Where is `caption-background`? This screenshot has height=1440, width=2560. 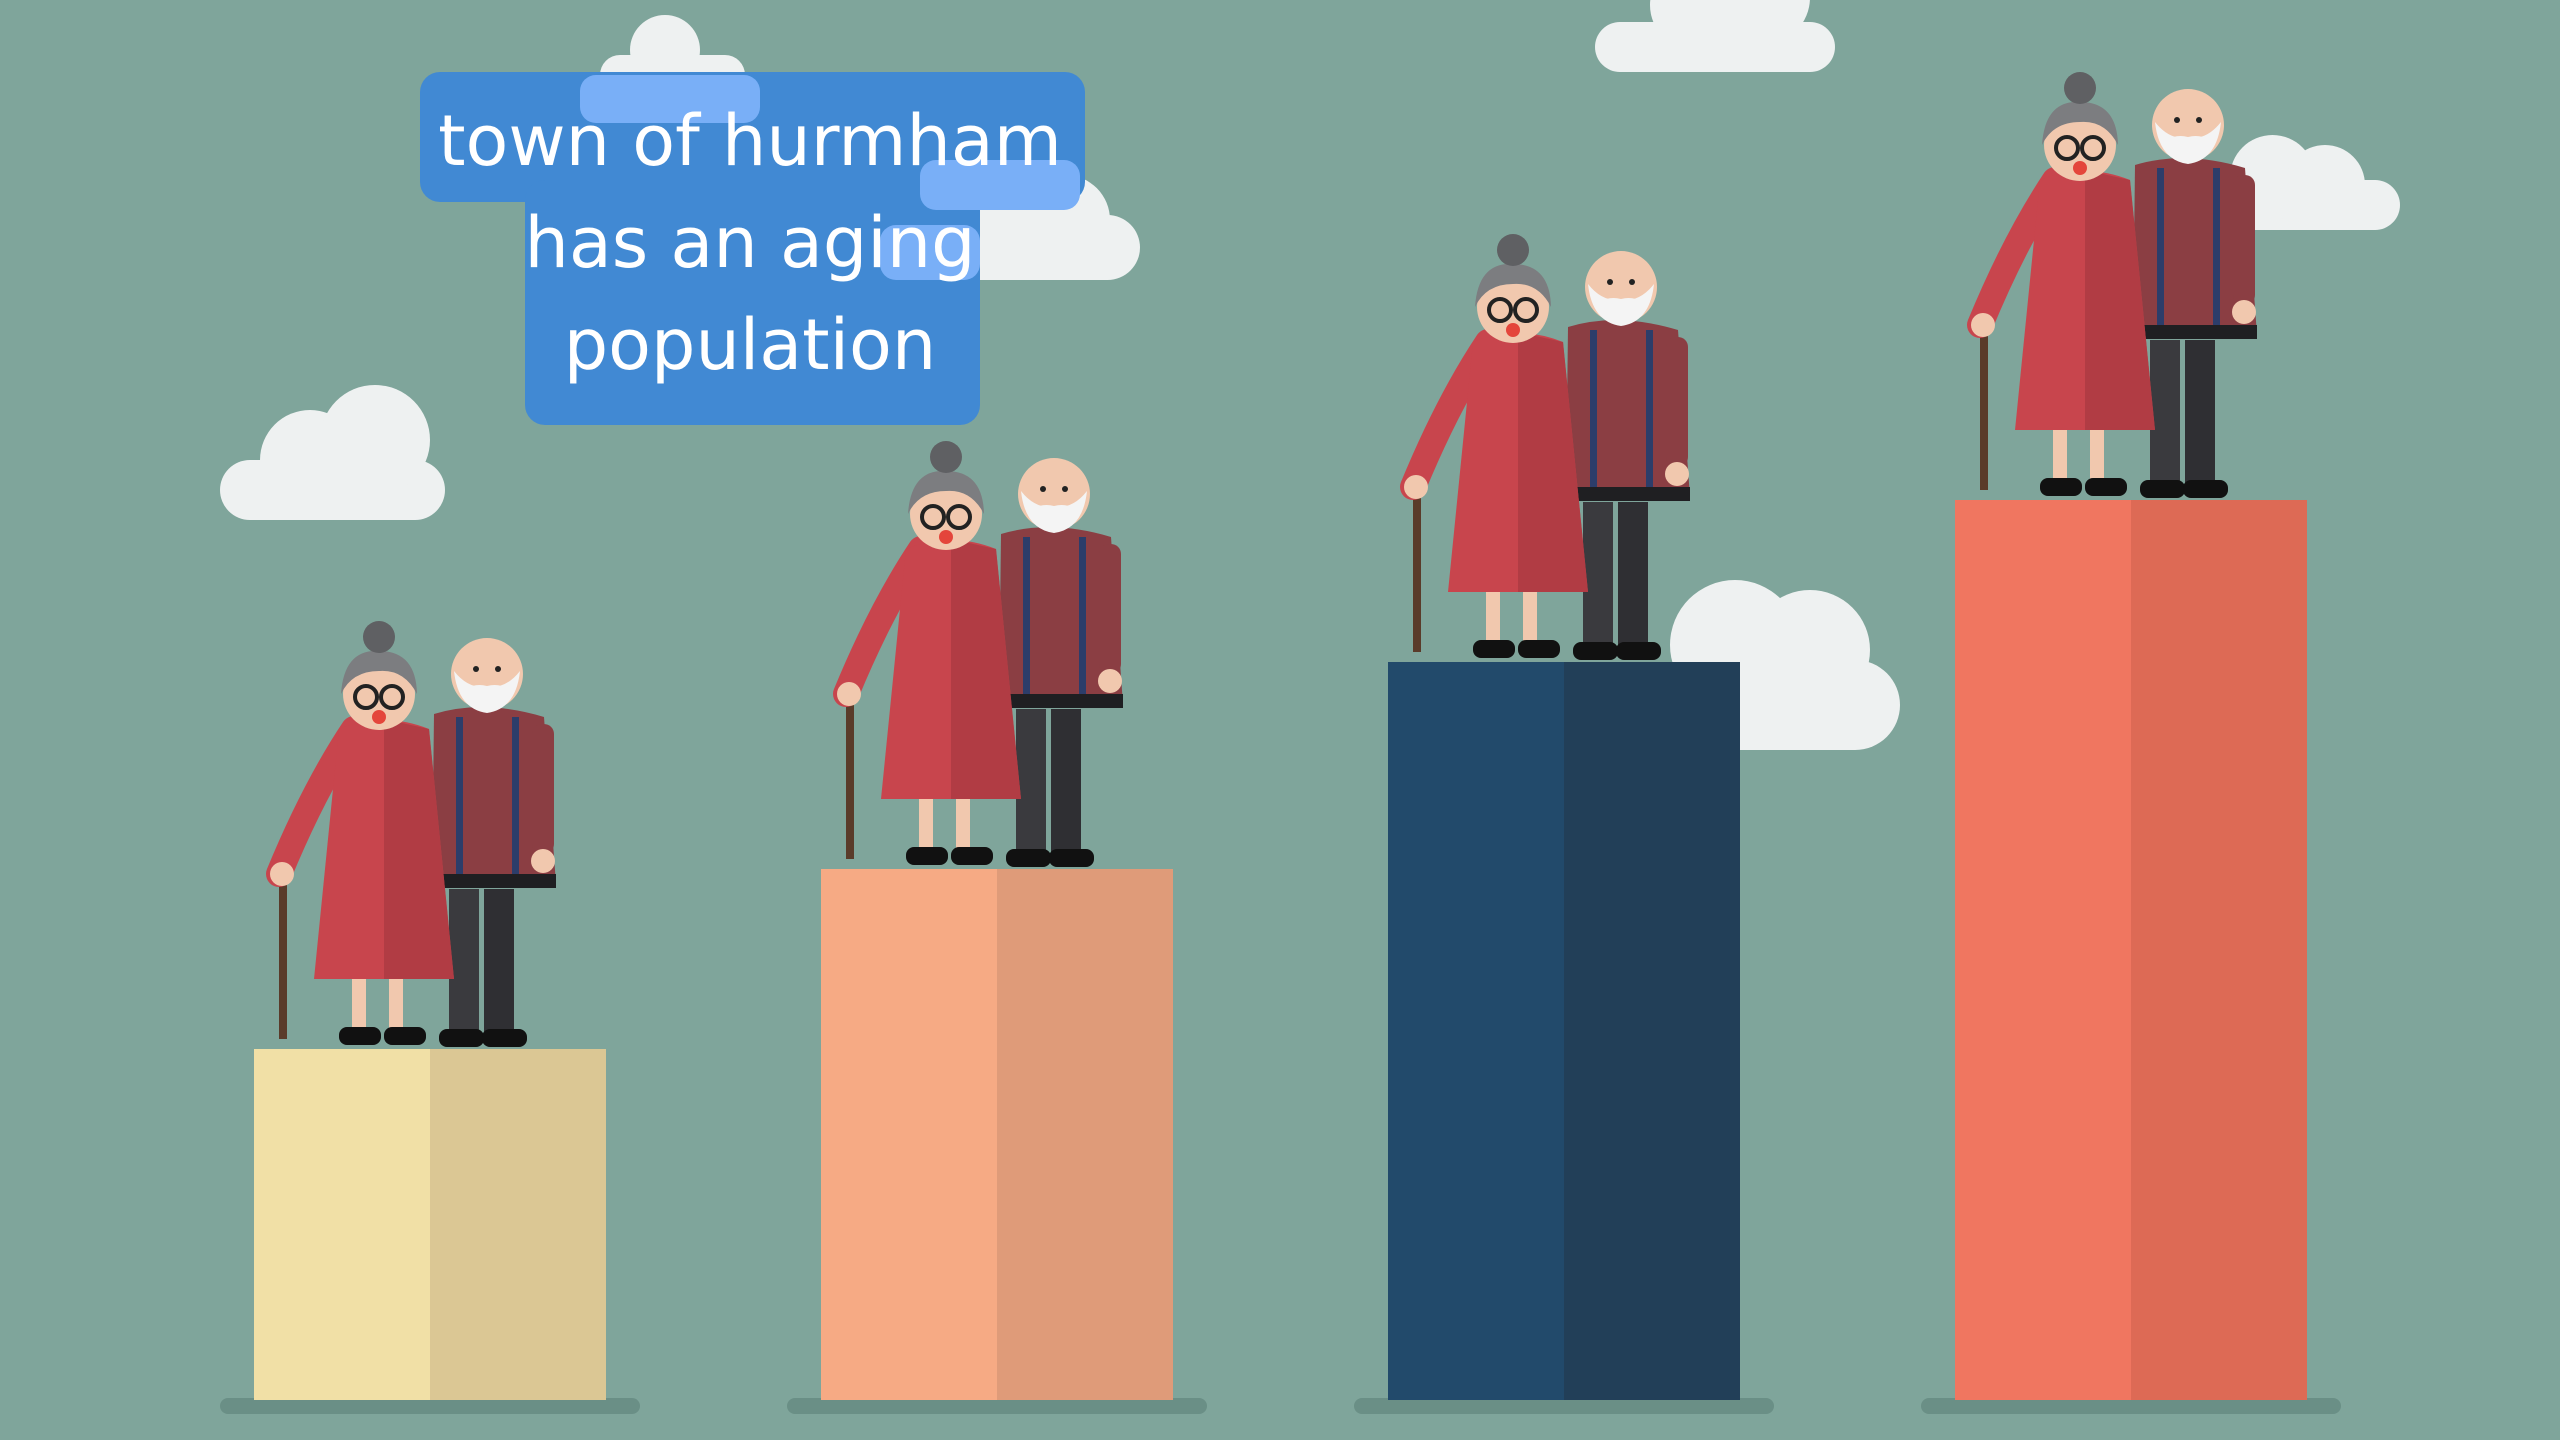
caption-background is located at coordinates (752, 302).